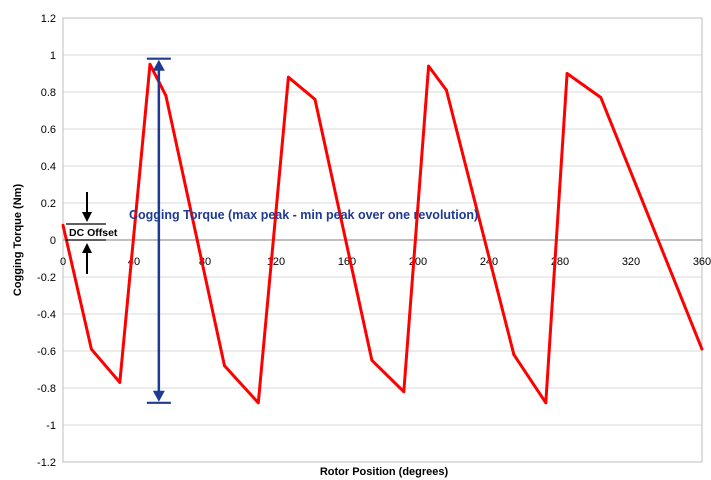  I want to click on x-tick-label: 320, so click(631, 262).